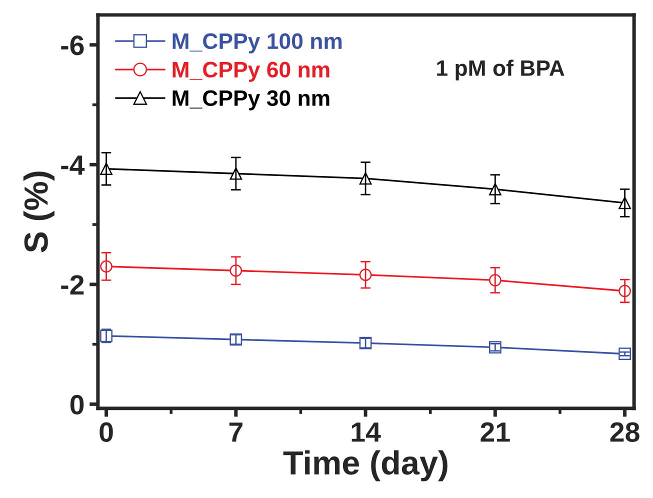 This screenshot has height=498, width=653. Describe the element at coordinates (72, 284) in the screenshot. I see `y-tick-label: -2` at that location.